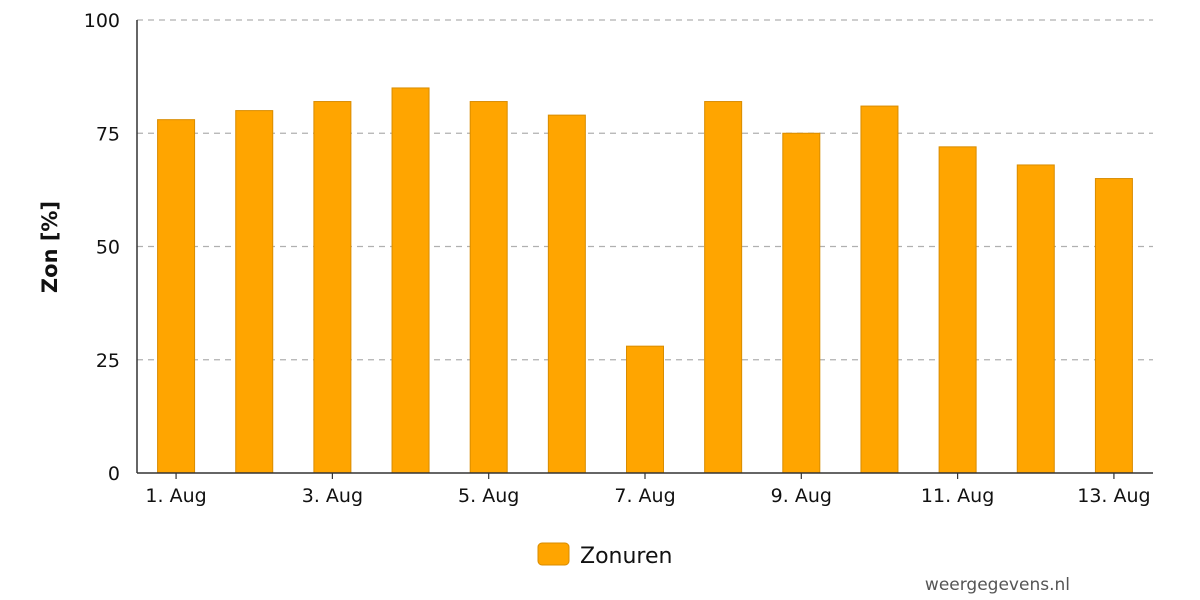 This screenshot has width=1200, height=600. I want to click on bar-11-aug, so click(957, 310).